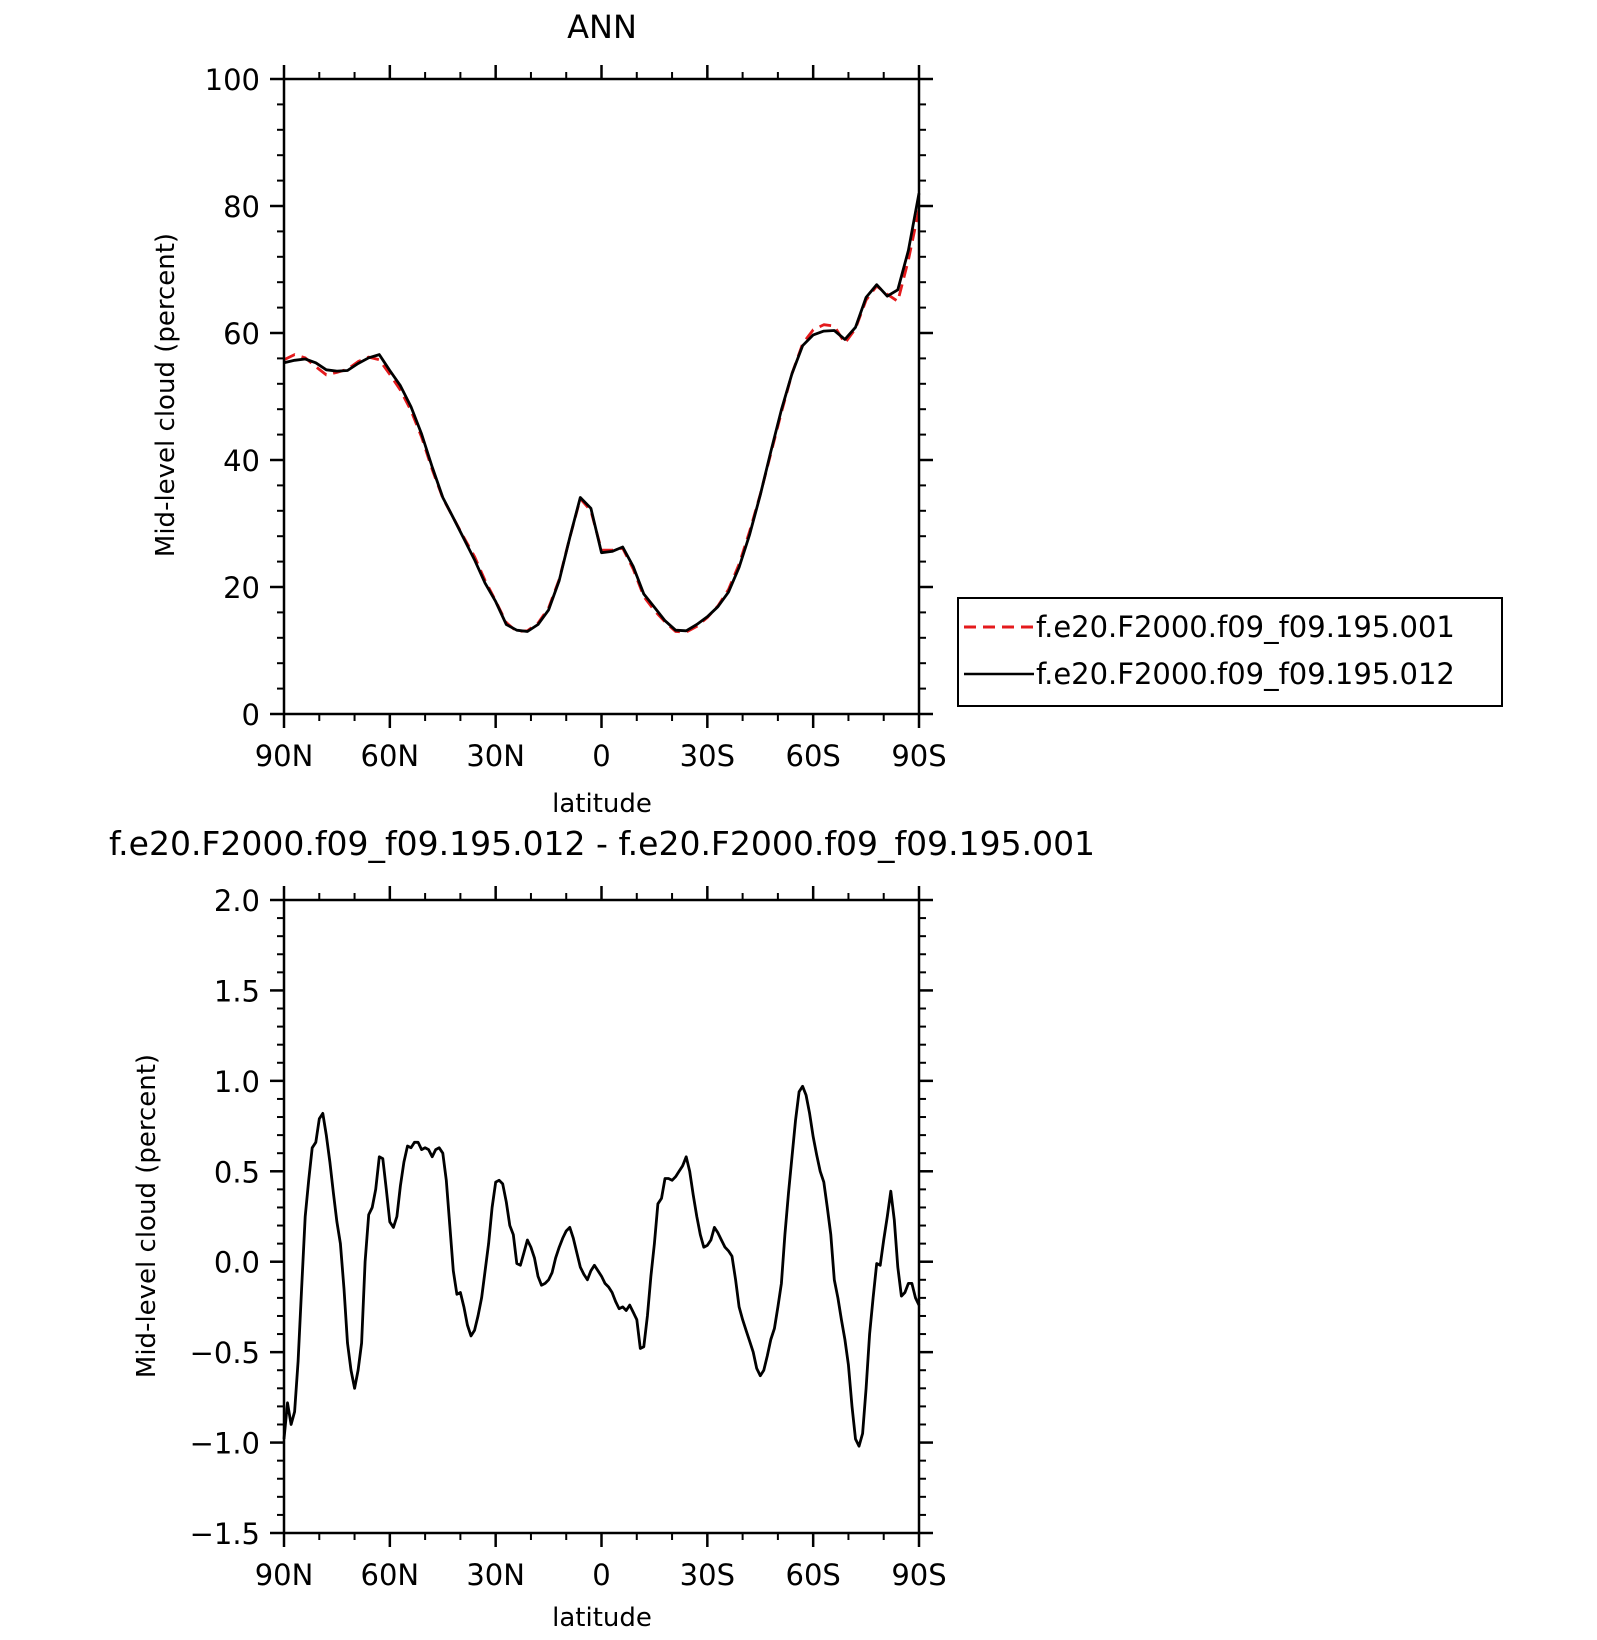 The image size is (1597, 1640). What do you see at coordinates (601, 756) in the screenshot?
I see `top-x-tick-label: 0` at bounding box center [601, 756].